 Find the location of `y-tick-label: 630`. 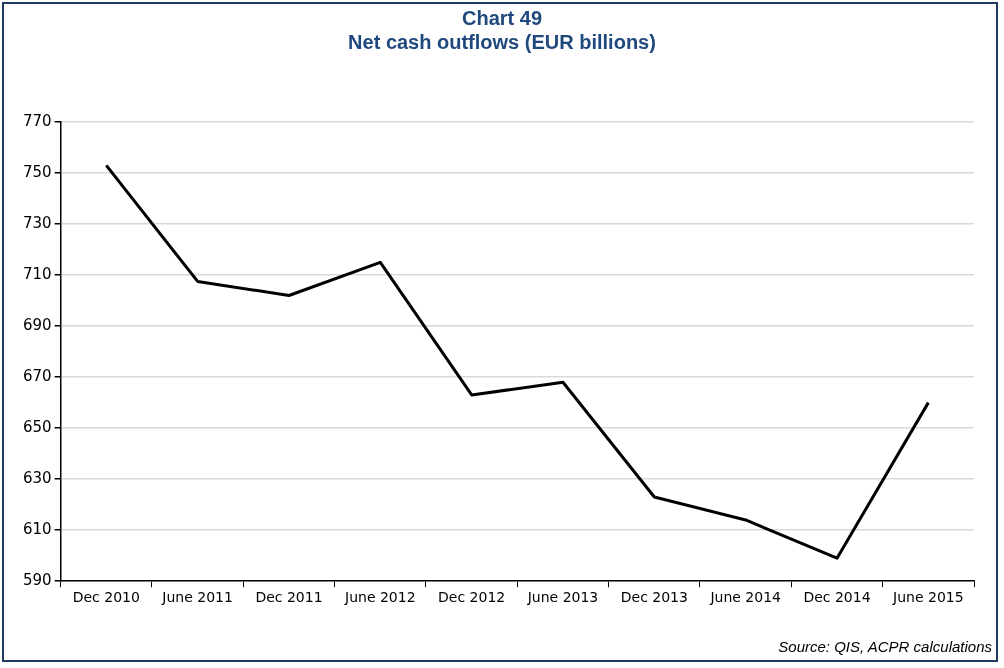

y-tick-label: 630 is located at coordinates (37, 478).